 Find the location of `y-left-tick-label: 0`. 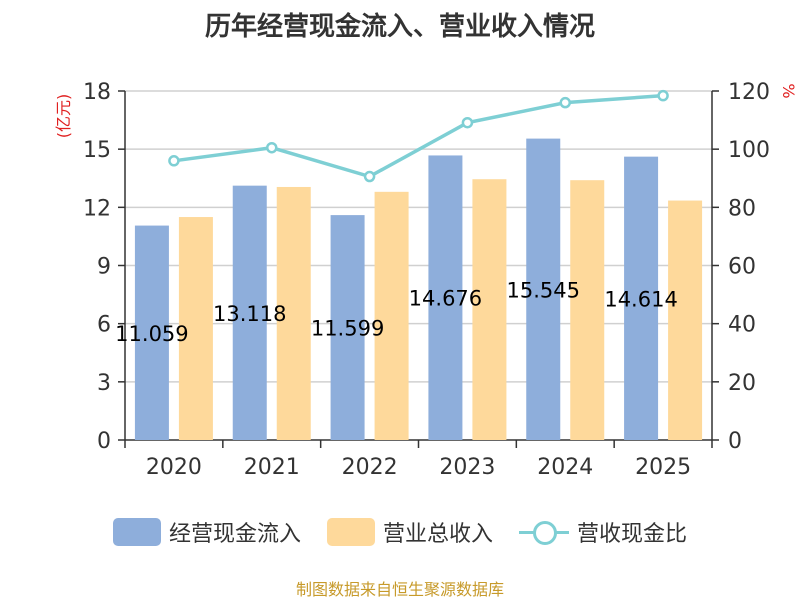

y-left-tick-label: 0 is located at coordinates (104, 441).